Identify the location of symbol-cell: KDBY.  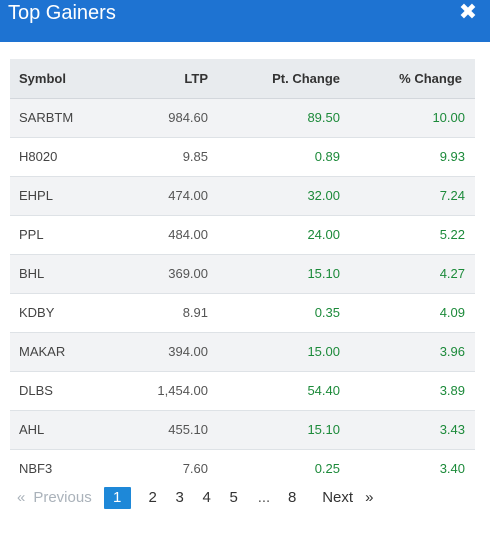
(65, 313).